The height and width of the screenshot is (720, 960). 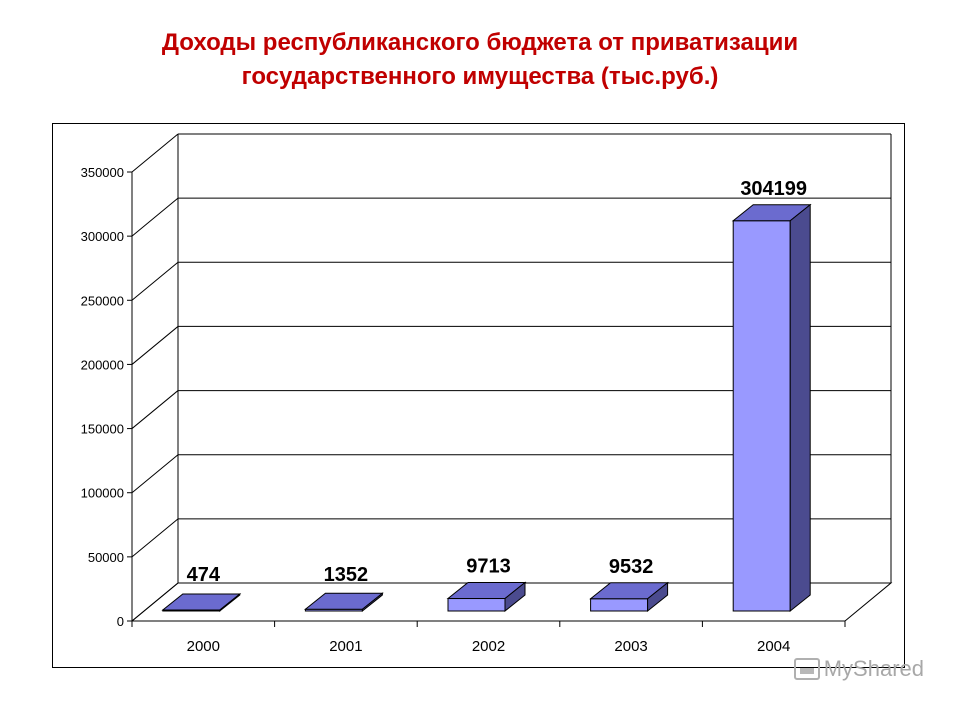 What do you see at coordinates (102, 300) in the screenshot?
I see `y-tick-label-250000: 250000` at bounding box center [102, 300].